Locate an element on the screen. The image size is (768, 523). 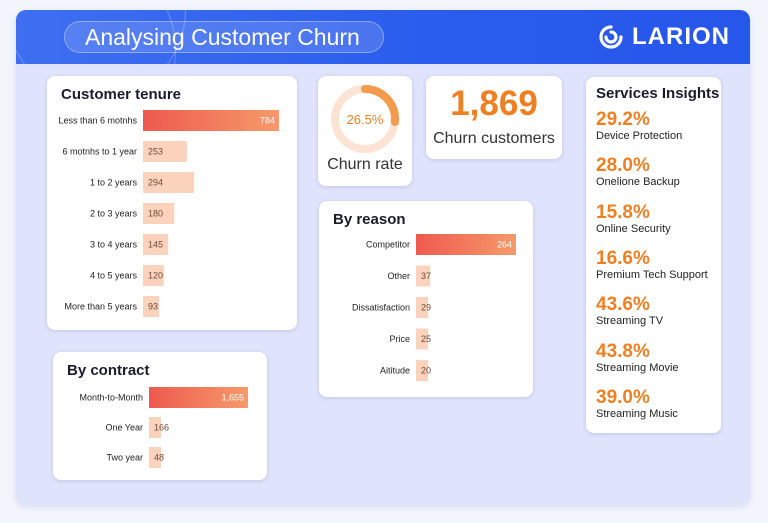
page-title: Analysing Customer Churn is located at coordinates (224, 37).